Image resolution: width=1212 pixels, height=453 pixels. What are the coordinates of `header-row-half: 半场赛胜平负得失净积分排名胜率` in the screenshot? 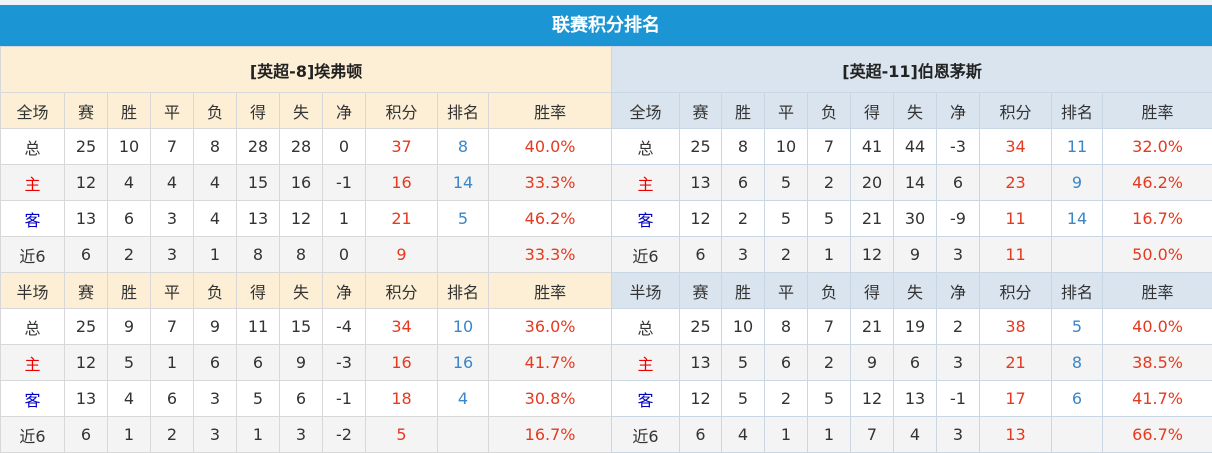 It's located at (306, 291).